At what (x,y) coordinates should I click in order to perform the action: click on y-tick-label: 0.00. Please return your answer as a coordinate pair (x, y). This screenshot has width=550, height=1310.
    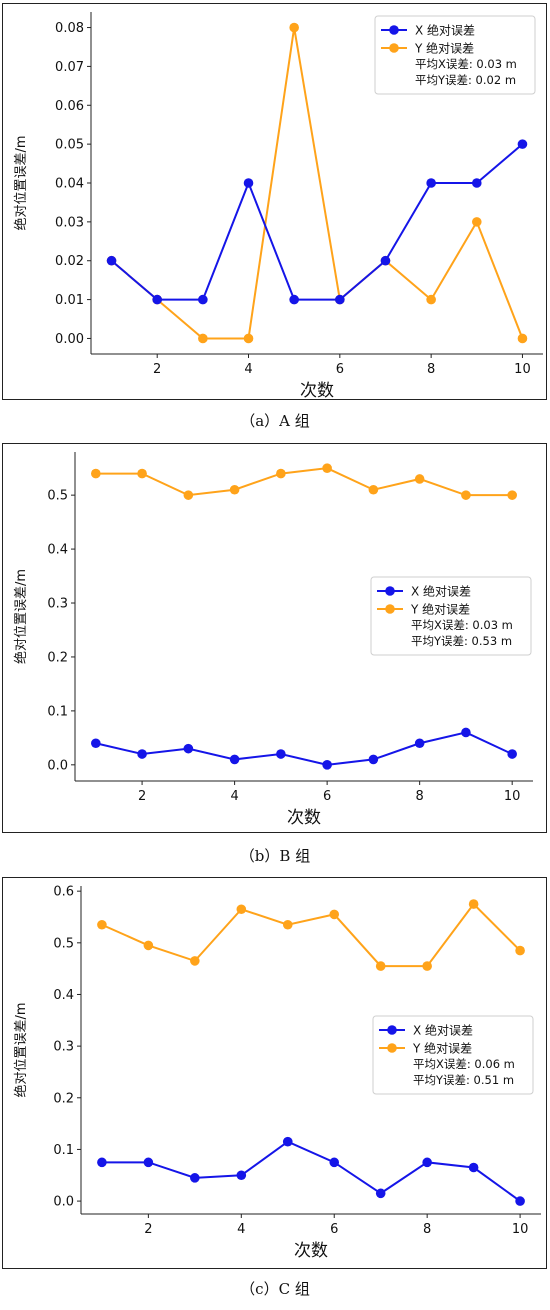
    Looking at the image, I should click on (69, 339).